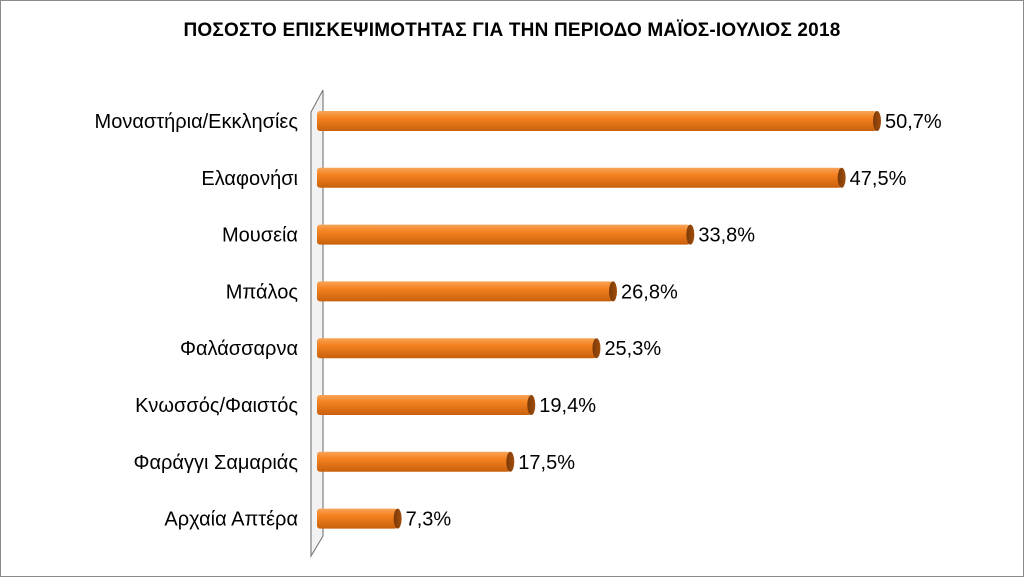 This screenshot has width=1024, height=577. What do you see at coordinates (546, 463) in the screenshot?
I see `value-label: 17,5%` at bounding box center [546, 463].